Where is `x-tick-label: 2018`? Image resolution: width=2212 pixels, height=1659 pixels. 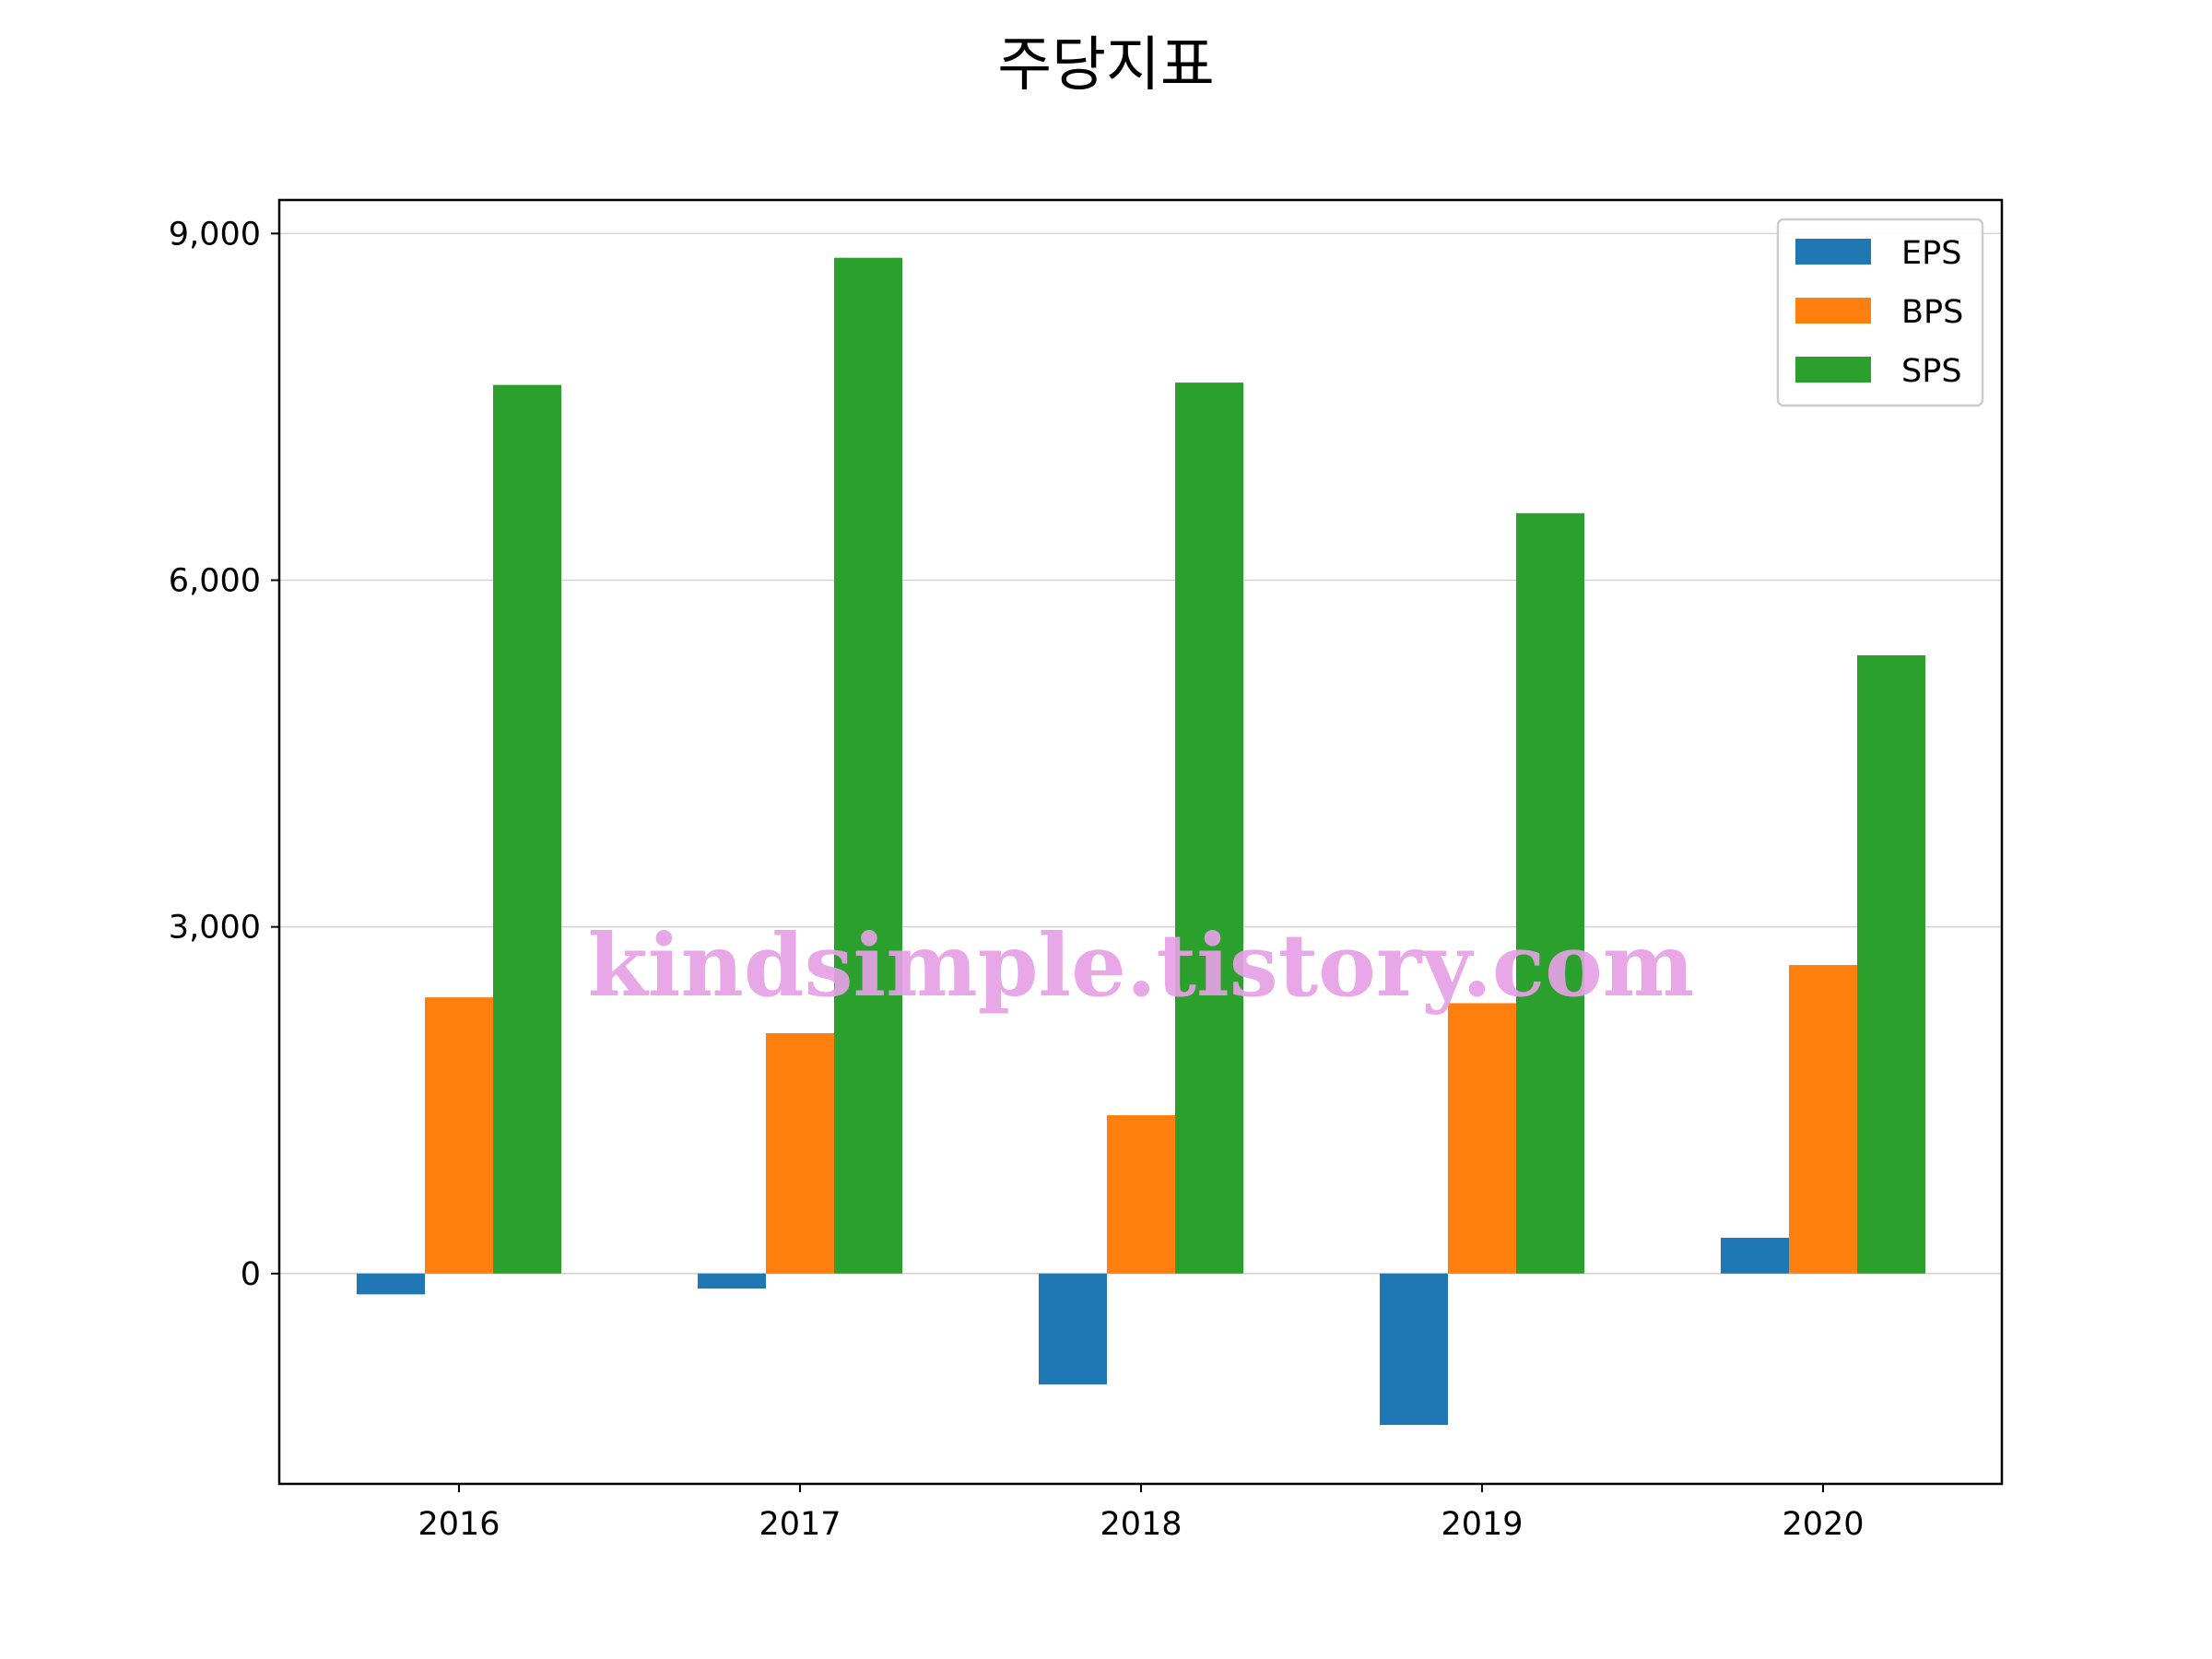 x-tick-label: 2018 is located at coordinates (1141, 1524).